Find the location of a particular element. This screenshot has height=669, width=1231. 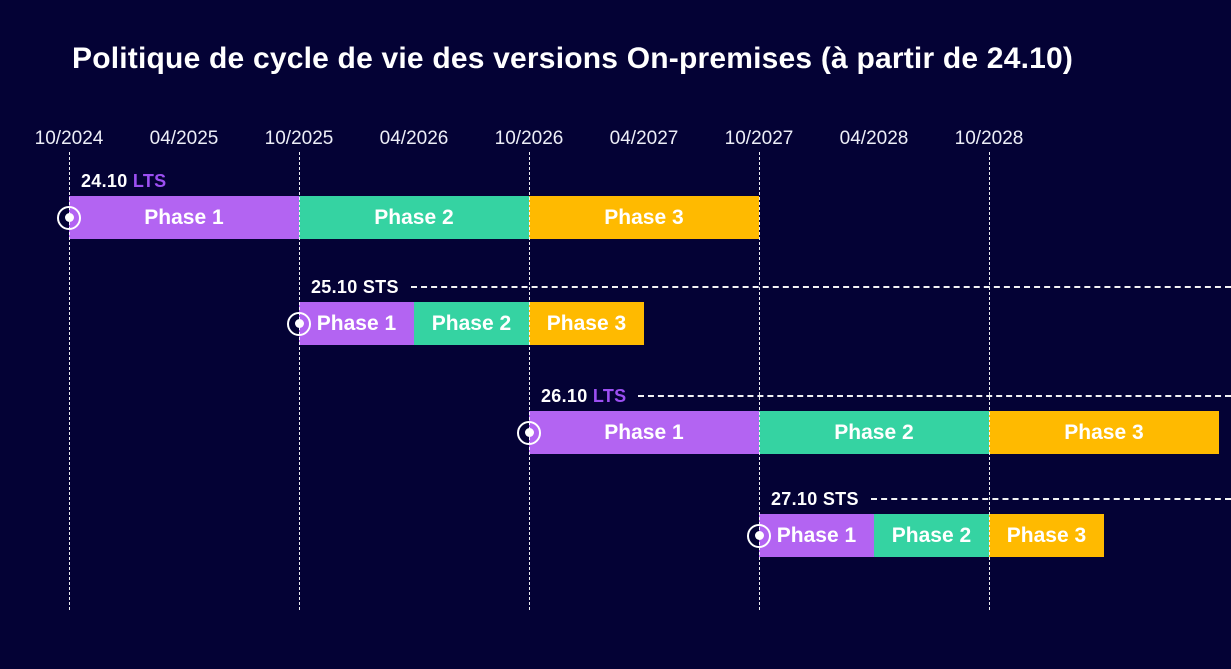

version-label: 26.10 LTS is located at coordinates (583, 396).